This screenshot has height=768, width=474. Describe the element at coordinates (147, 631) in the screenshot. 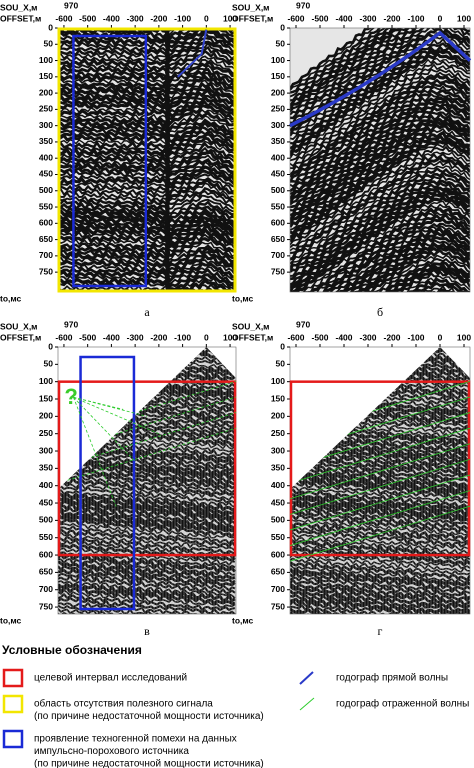

I see `panel-letter: в` at that location.